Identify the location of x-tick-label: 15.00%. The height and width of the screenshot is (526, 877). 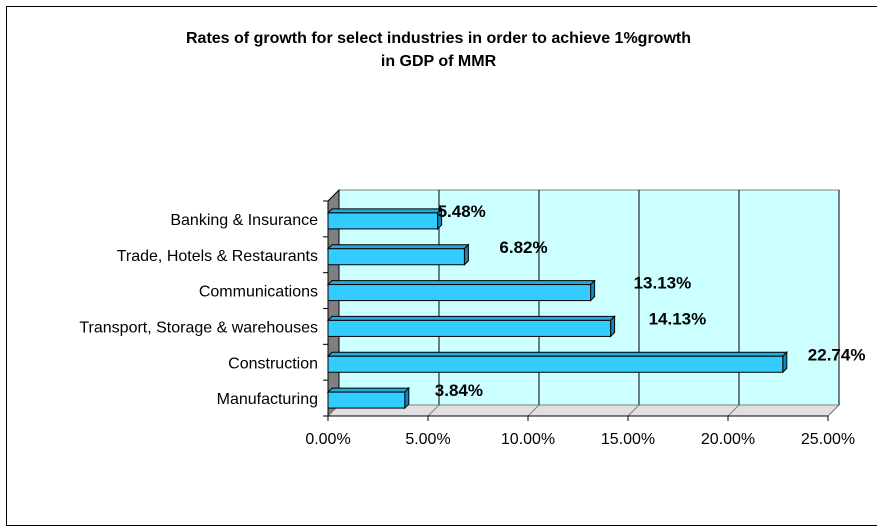
(628, 439).